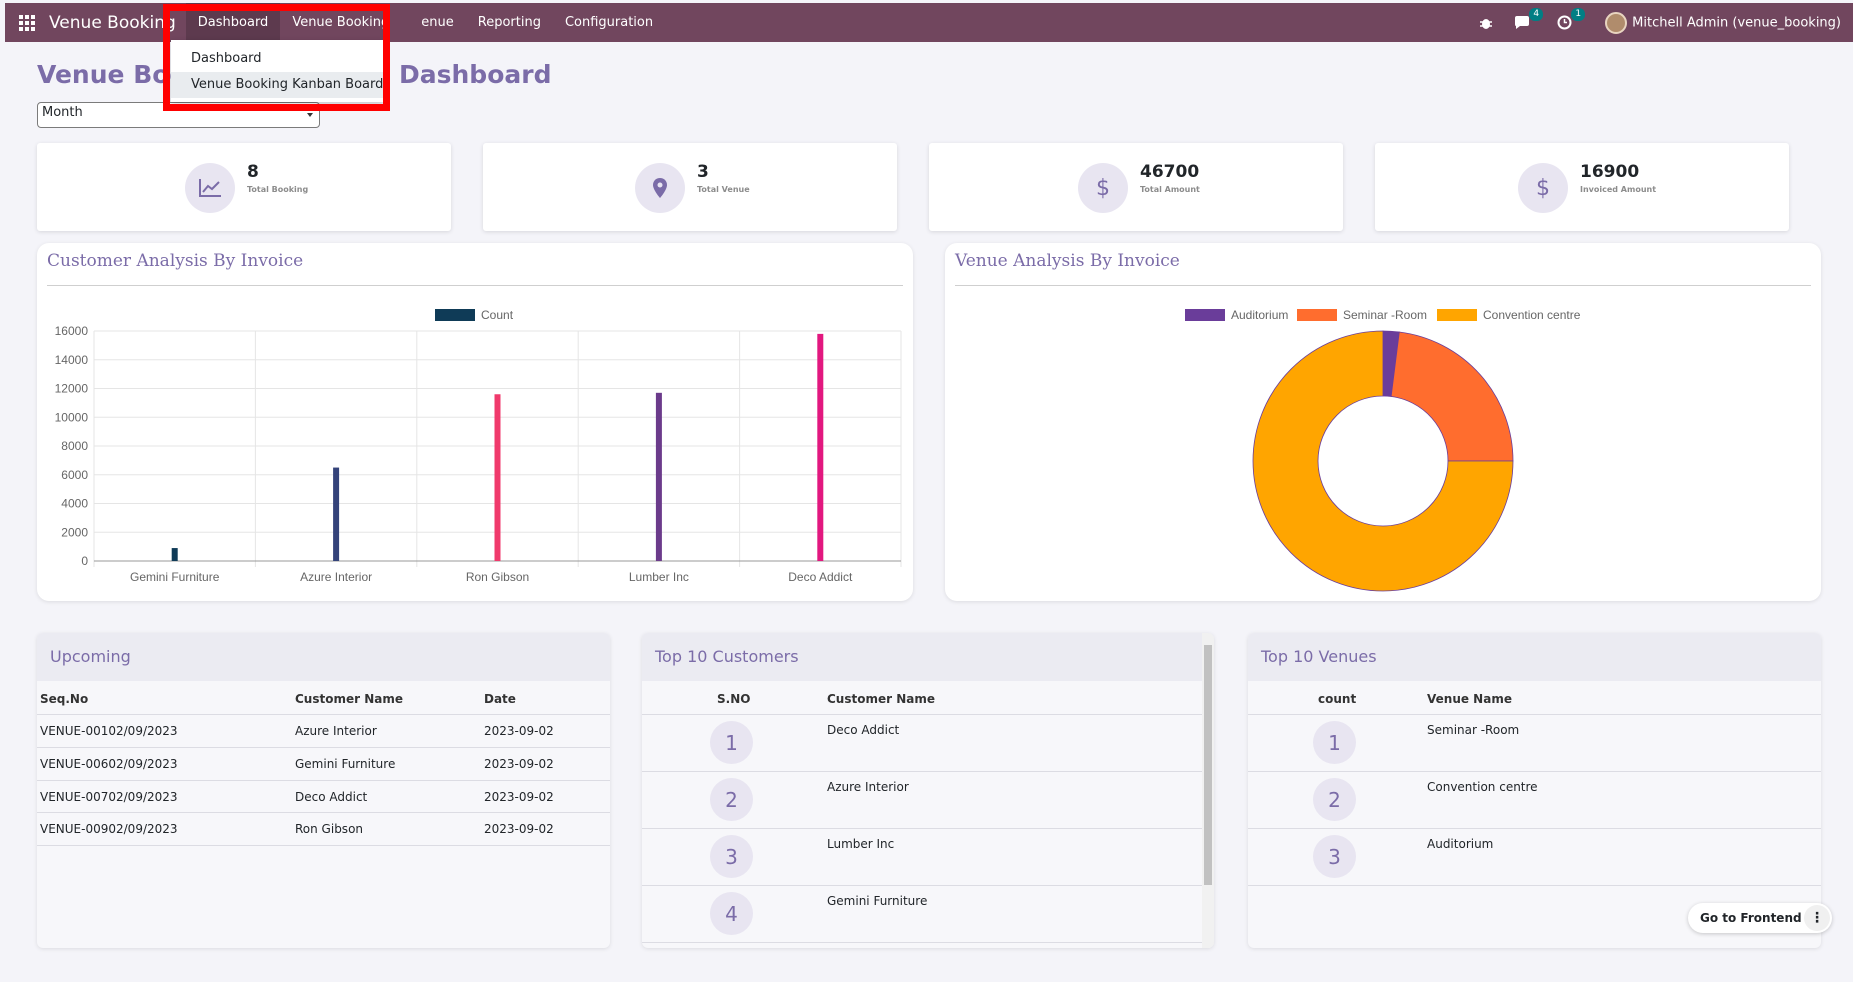 Image resolution: width=1853 pixels, height=982 pixels. I want to click on cell-seq: VENUE-00902/09/2023, so click(109, 829).